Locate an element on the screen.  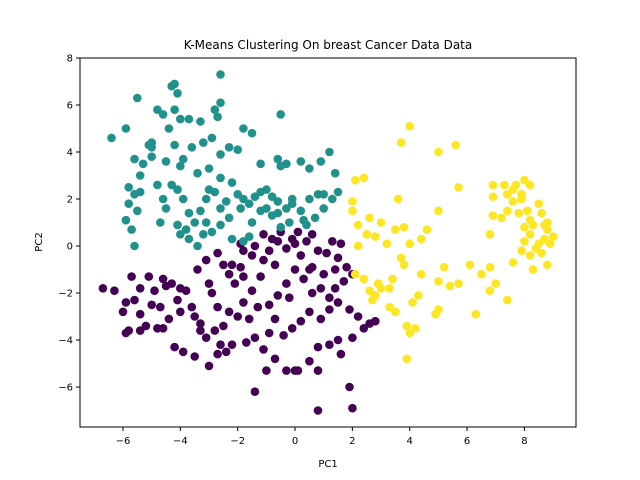
y-axis-label: PC2 is located at coordinates (39, 241).